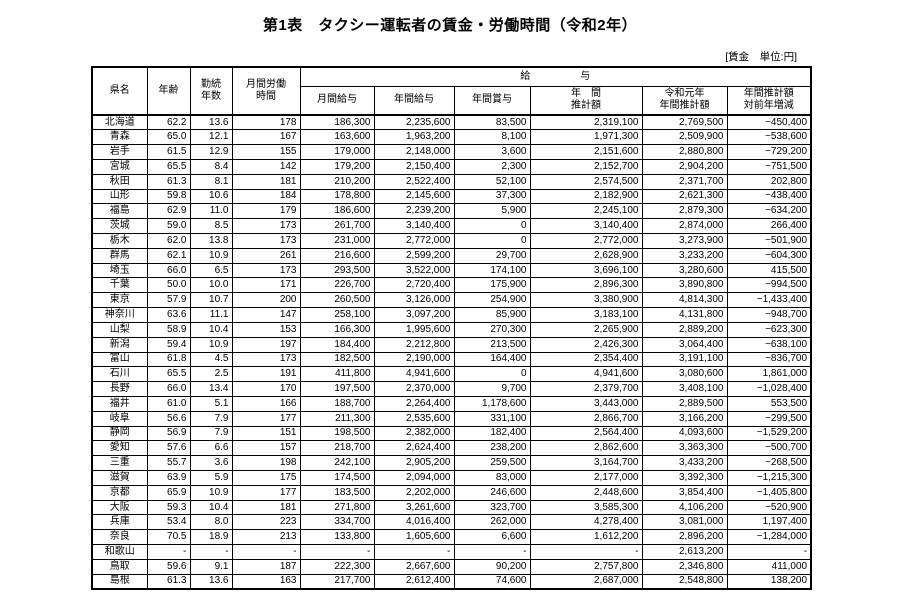 The image size is (900, 600). I want to click on value-cell: 7.9, so click(211, 433).